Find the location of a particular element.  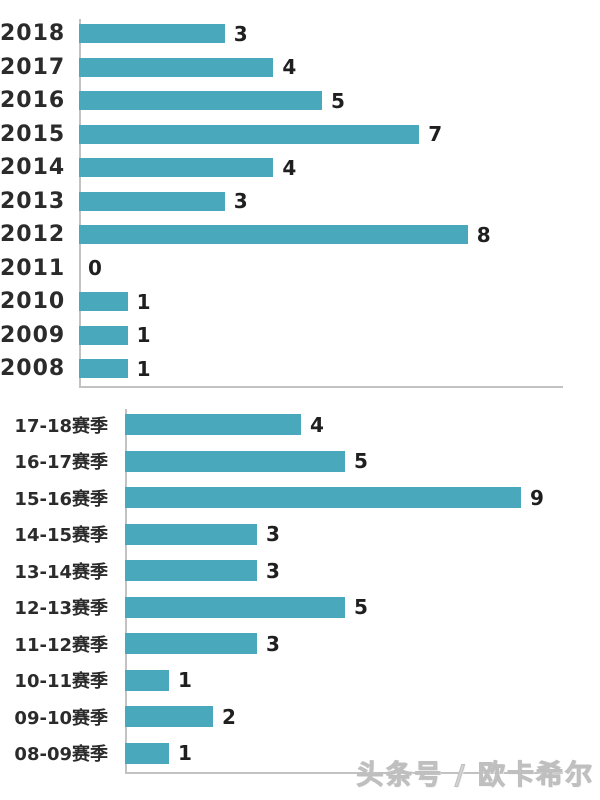

category-label: 2015 is located at coordinates (33, 134).